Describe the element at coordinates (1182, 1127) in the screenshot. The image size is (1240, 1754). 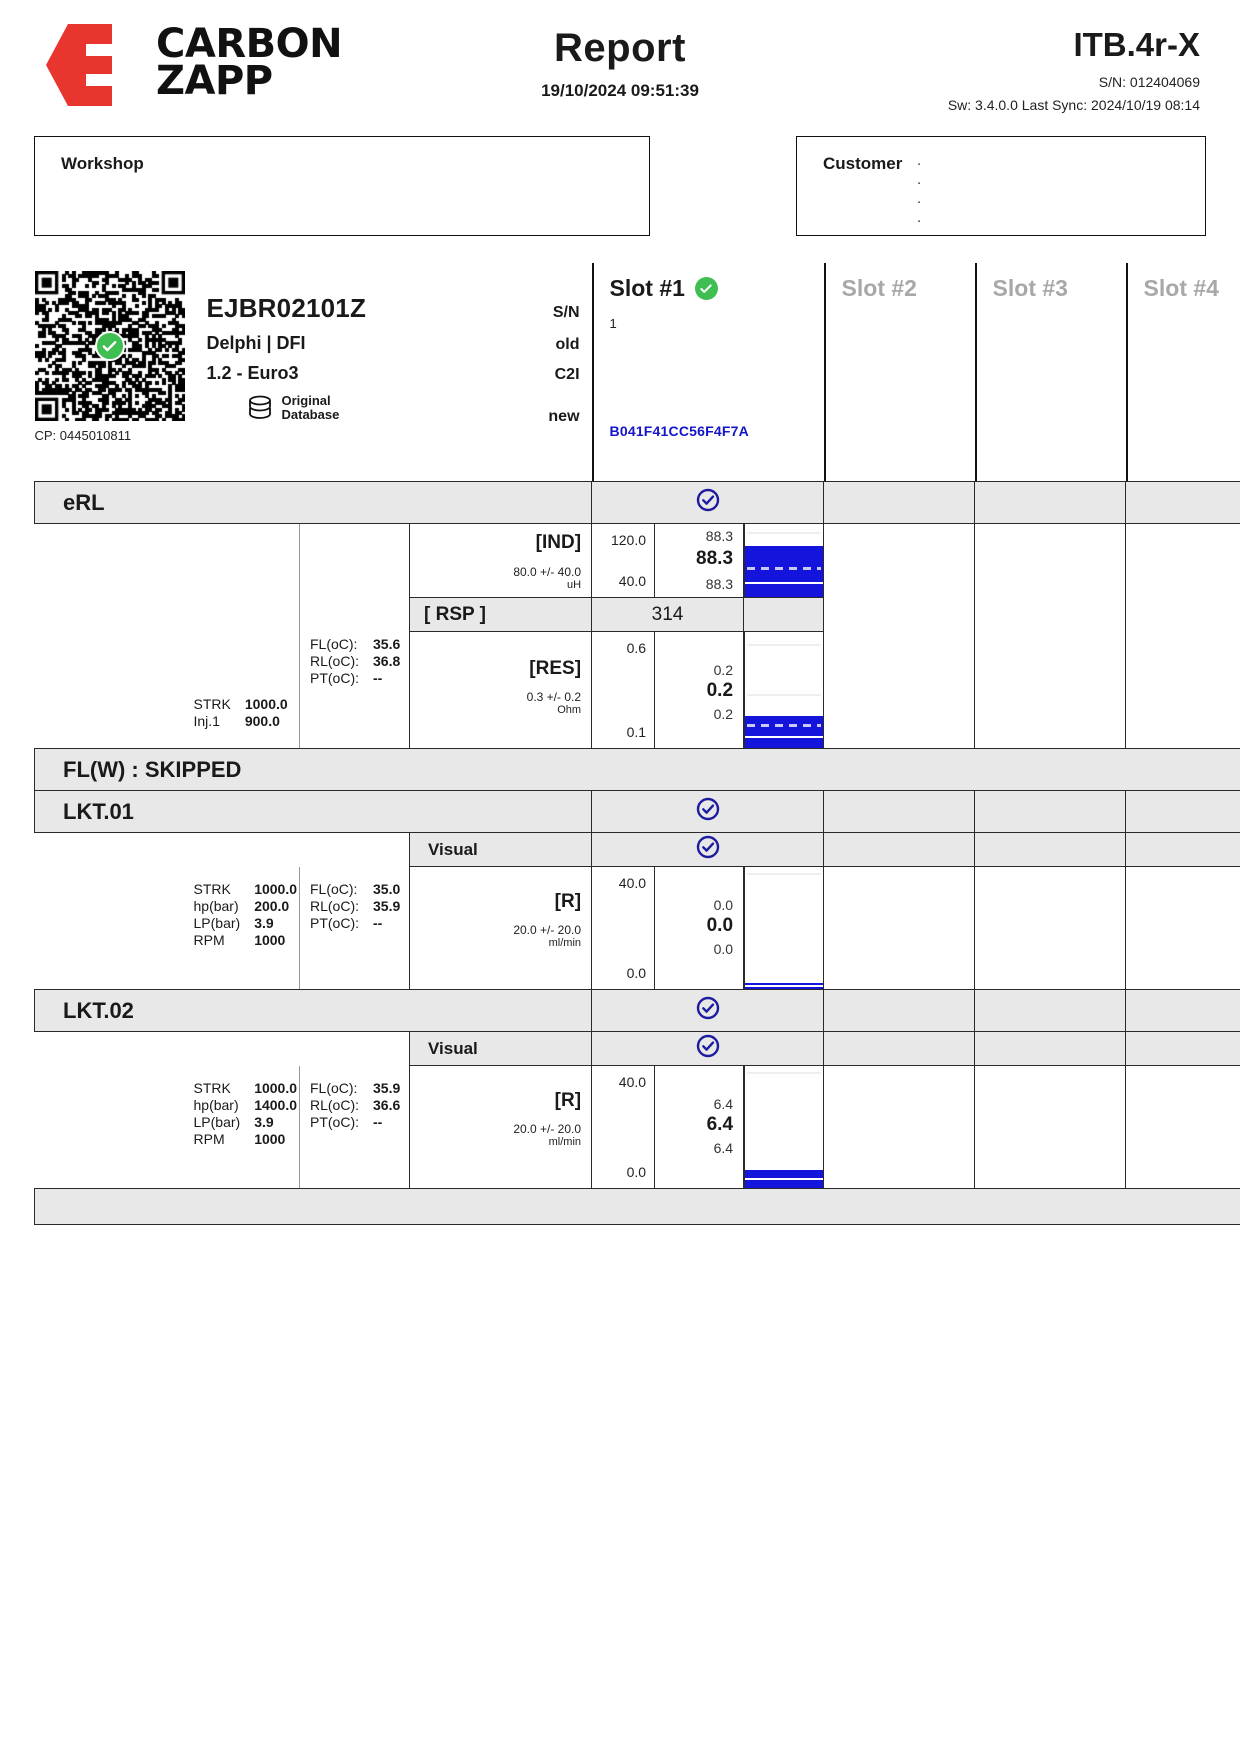
I see `lkt02-slot4-cell` at that location.